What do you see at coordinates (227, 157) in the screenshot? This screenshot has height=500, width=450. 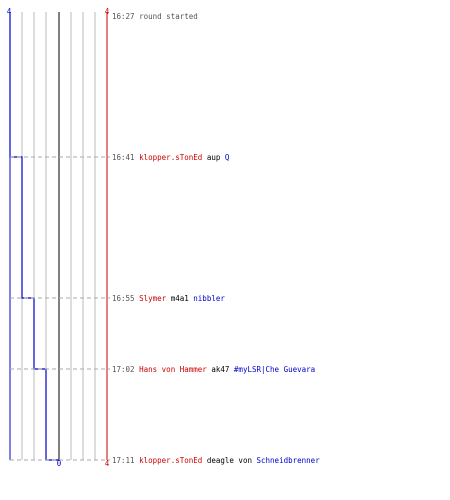 I see `event-victim: Q` at bounding box center [227, 157].